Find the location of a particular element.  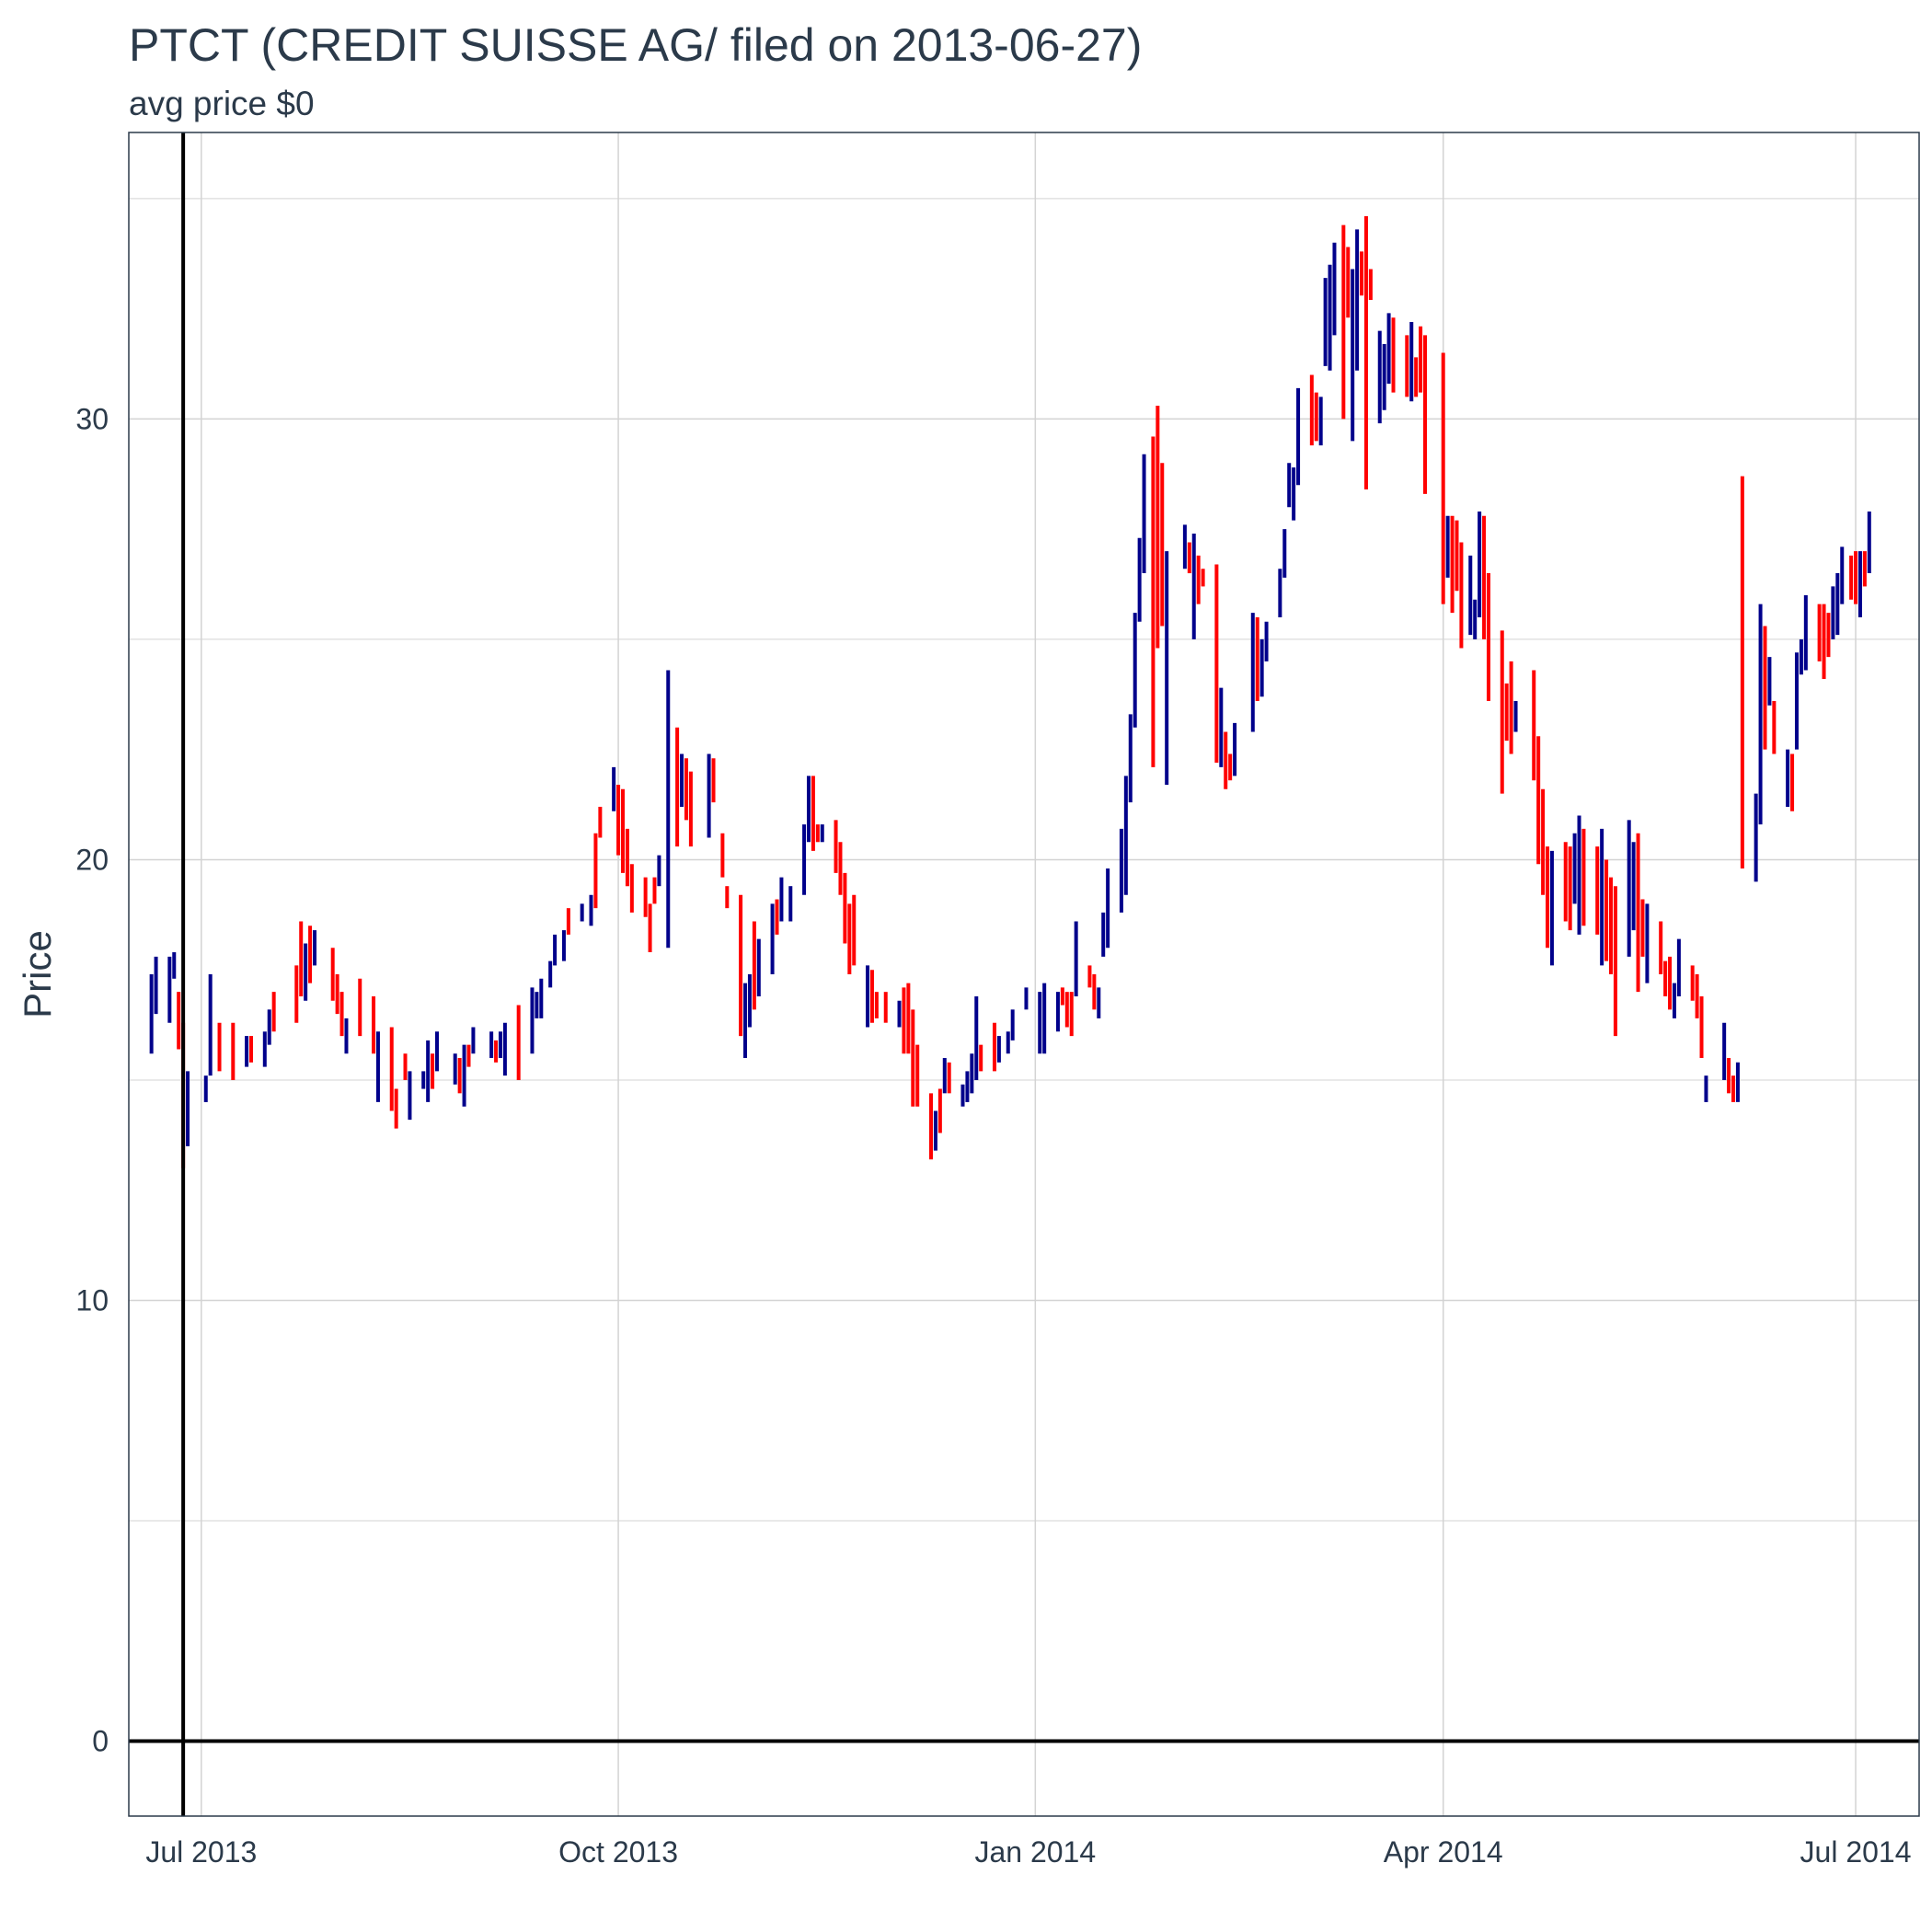

x-tick-label: Jul 2013 is located at coordinates (201, 1852).